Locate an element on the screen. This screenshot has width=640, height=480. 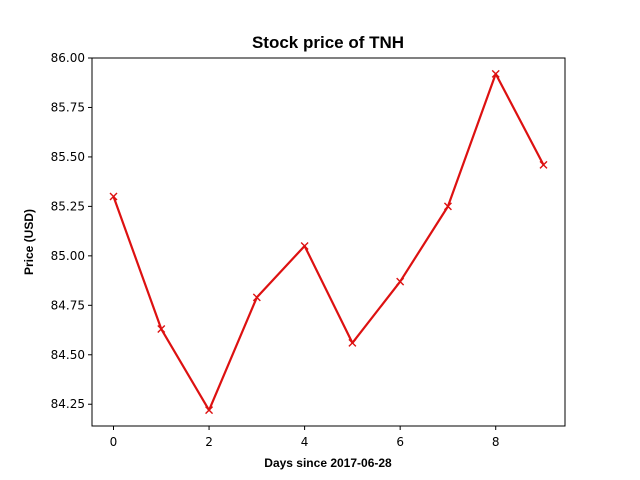
y-tick-label: 84.50 is located at coordinates (68, 355).